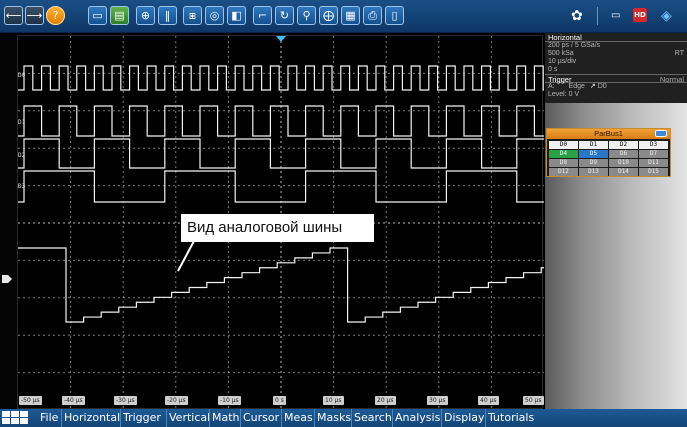  Describe the element at coordinates (640, 15) in the screenshot. I see `hd-icon: HD` at that location.